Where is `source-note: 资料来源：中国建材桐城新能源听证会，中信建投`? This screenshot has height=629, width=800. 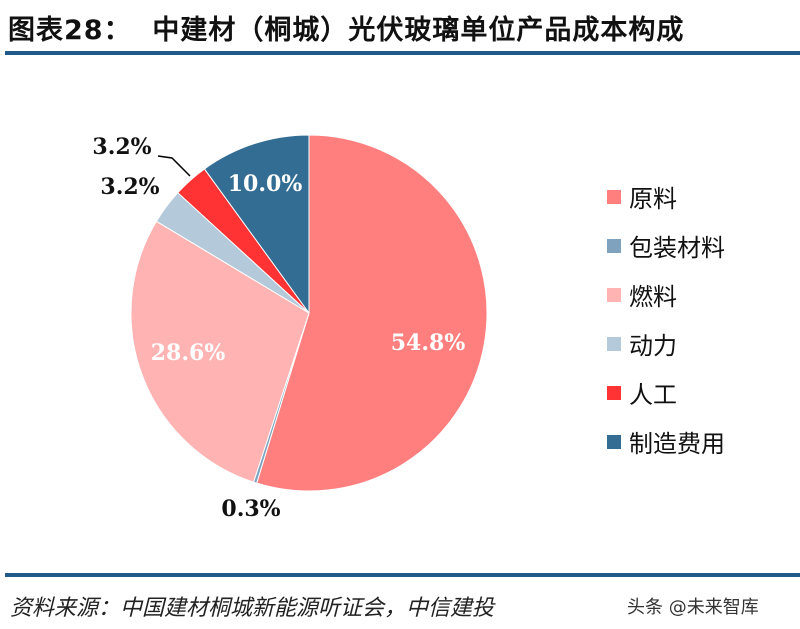
source-note: 资料来源：中国建材桐城新能源听证会，中信建投 is located at coordinates (252, 608).